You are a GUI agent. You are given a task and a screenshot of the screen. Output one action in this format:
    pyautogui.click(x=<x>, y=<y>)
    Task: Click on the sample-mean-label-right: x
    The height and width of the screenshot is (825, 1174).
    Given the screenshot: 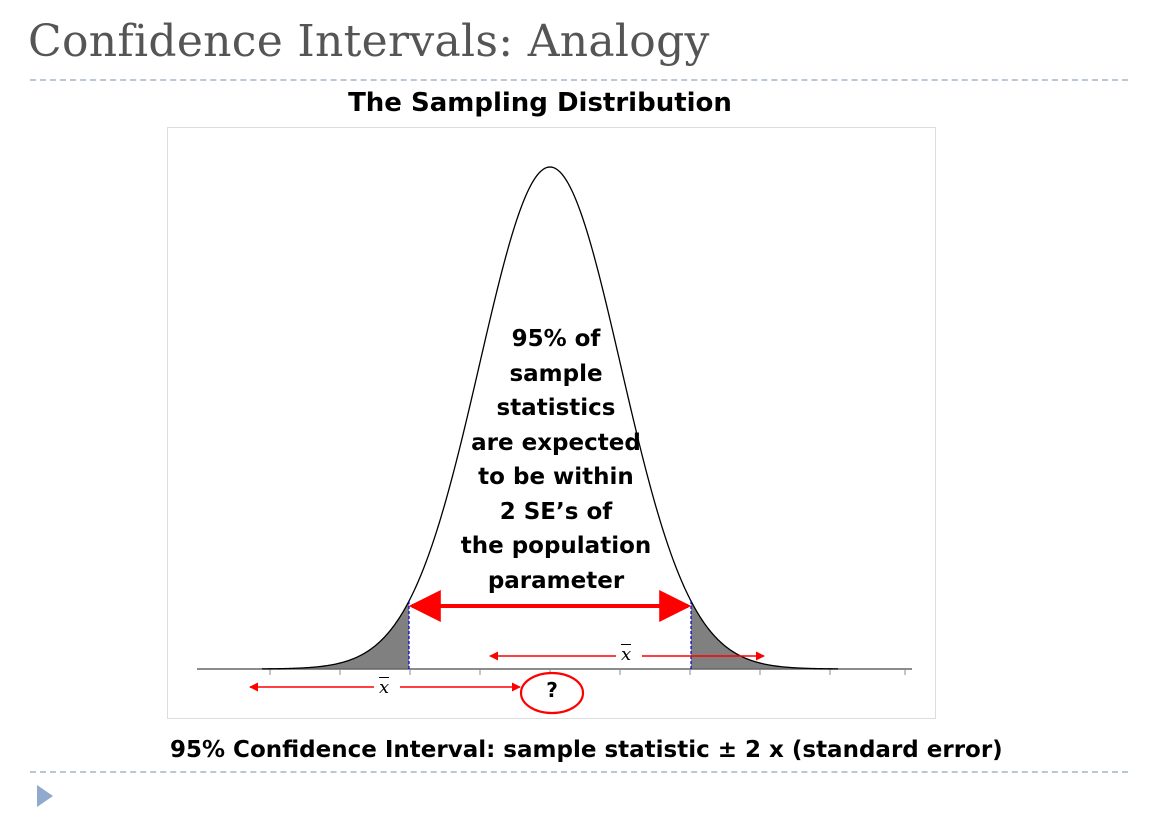 What is the action you would take?
    pyautogui.click(x=626, y=654)
    